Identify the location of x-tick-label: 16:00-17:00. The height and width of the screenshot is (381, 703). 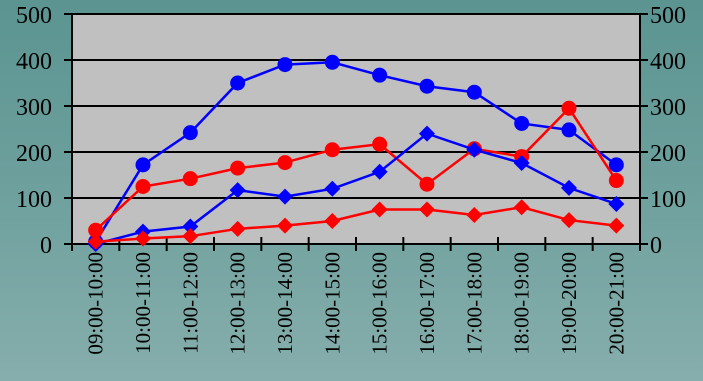
(427, 303).